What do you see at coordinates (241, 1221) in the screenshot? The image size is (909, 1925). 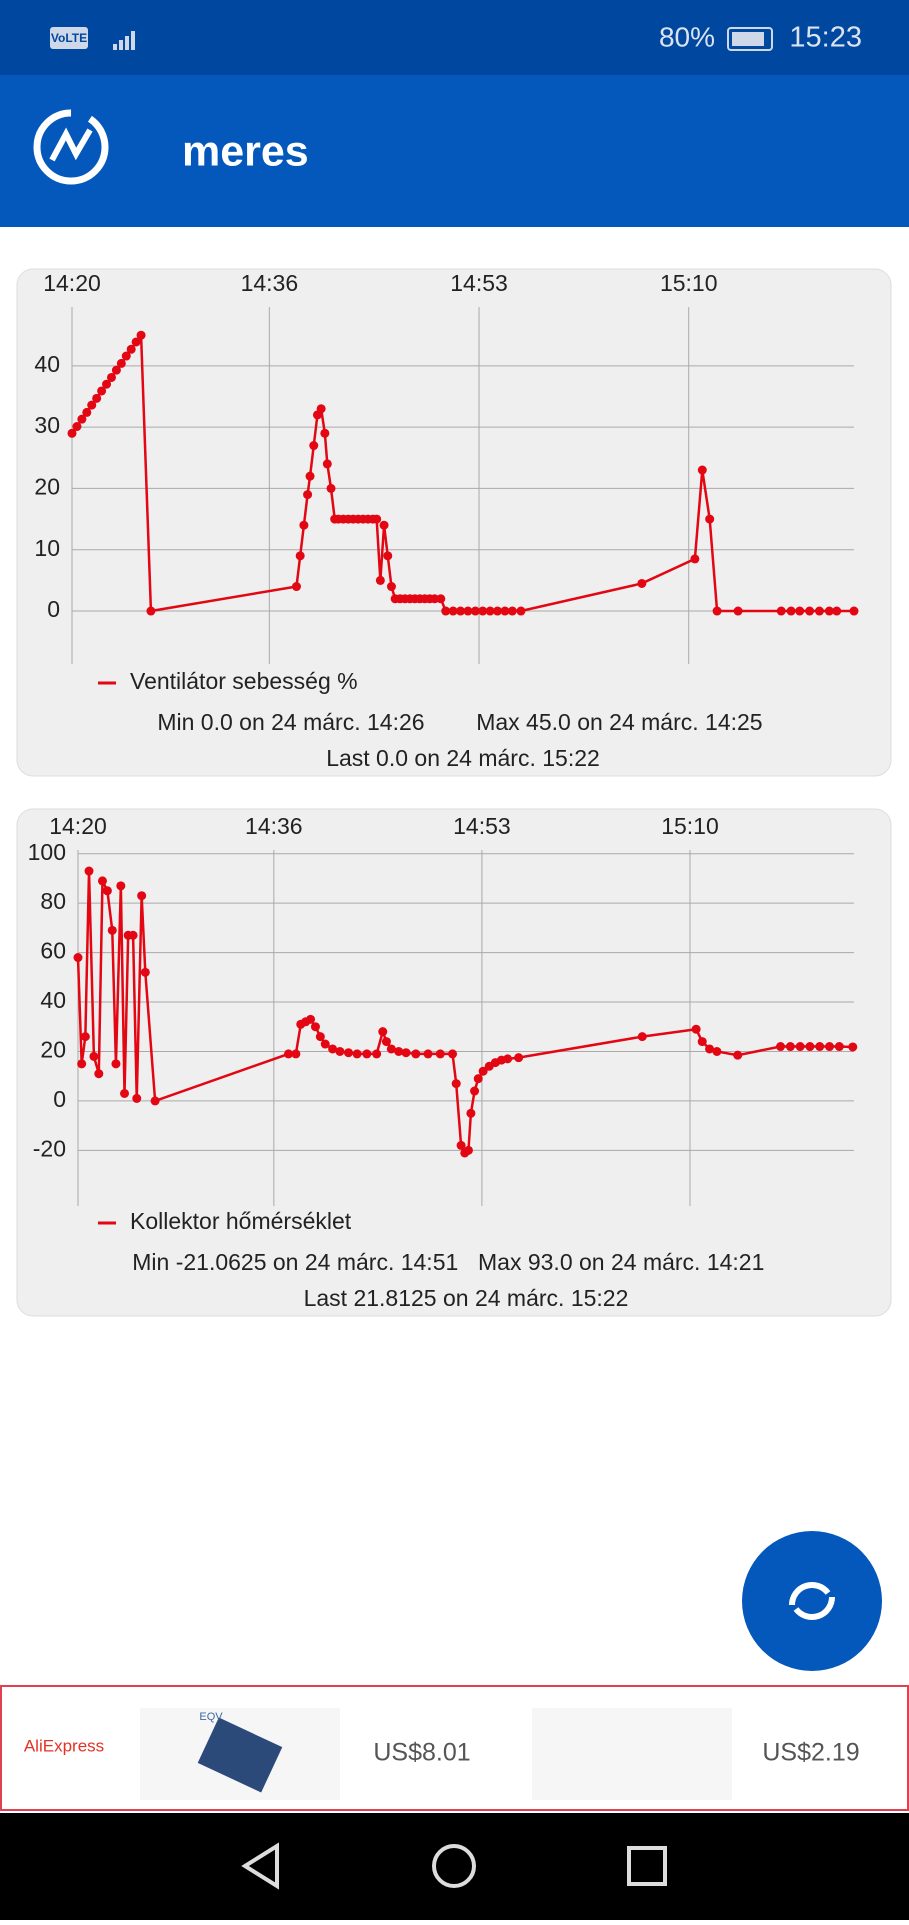 I see `legend-label: Kollektor hőmérséklet` at bounding box center [241, 1221].